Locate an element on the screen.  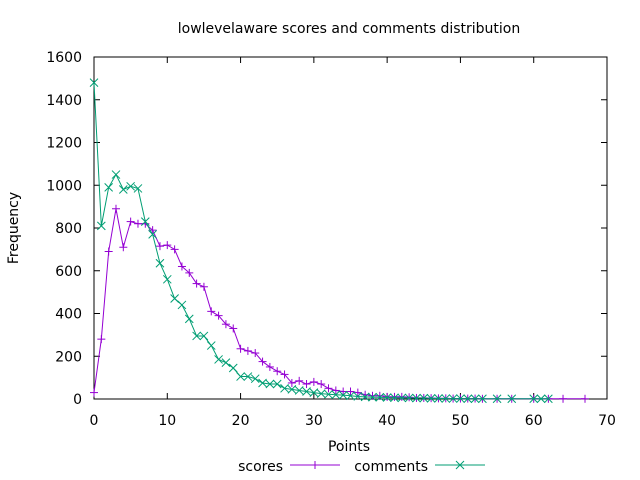
y-tick-label: 1000 is located at coordinates (64, 186).